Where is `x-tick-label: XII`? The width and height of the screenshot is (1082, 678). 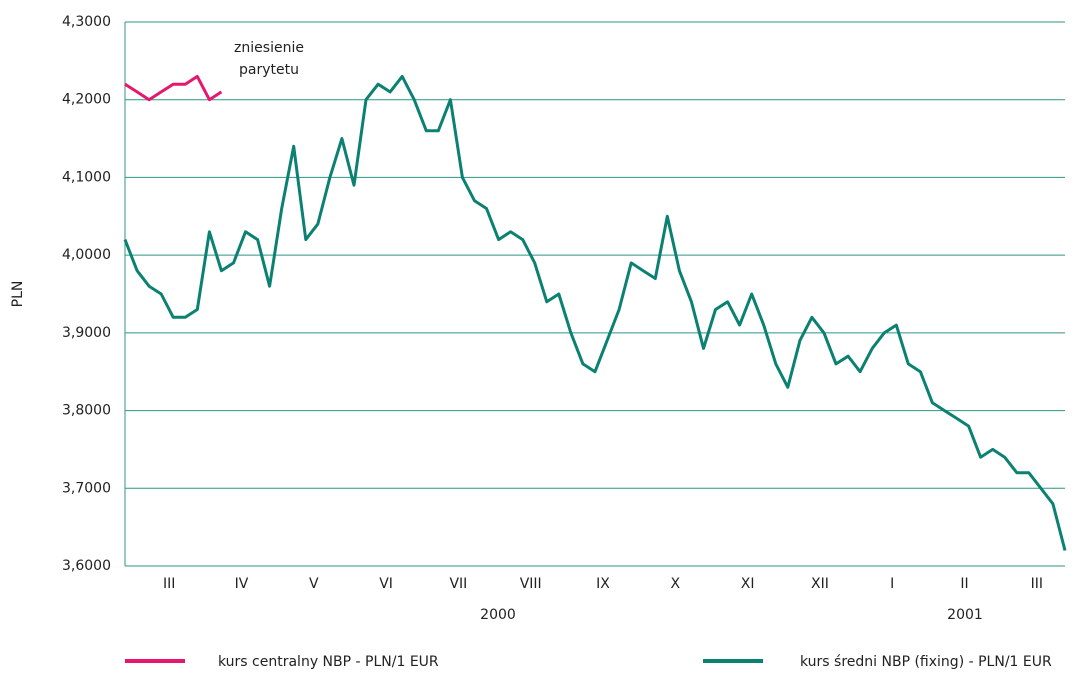 x-tick-label: XII is located at coordinates (820, 584).